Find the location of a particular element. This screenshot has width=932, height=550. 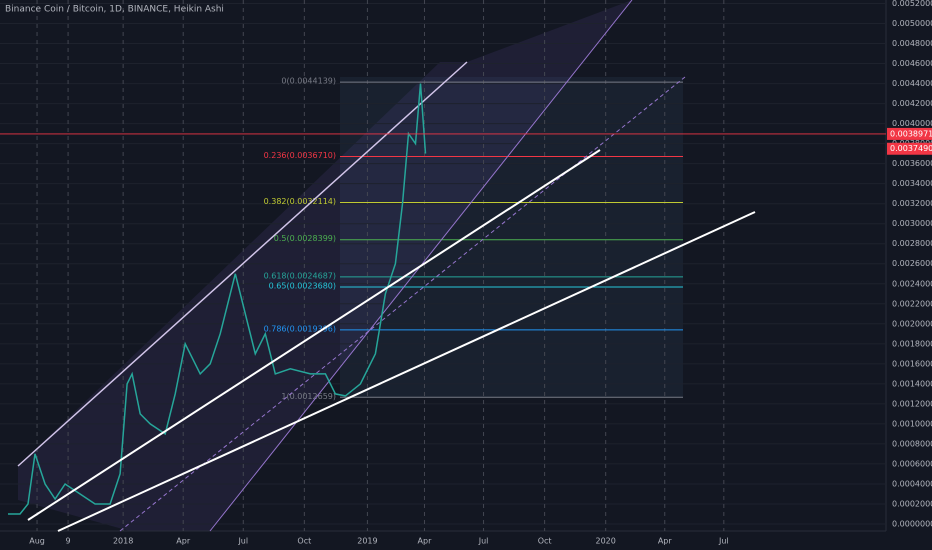

fib-label: 0.786(0.0019396) is located at coordinates (300, 328).